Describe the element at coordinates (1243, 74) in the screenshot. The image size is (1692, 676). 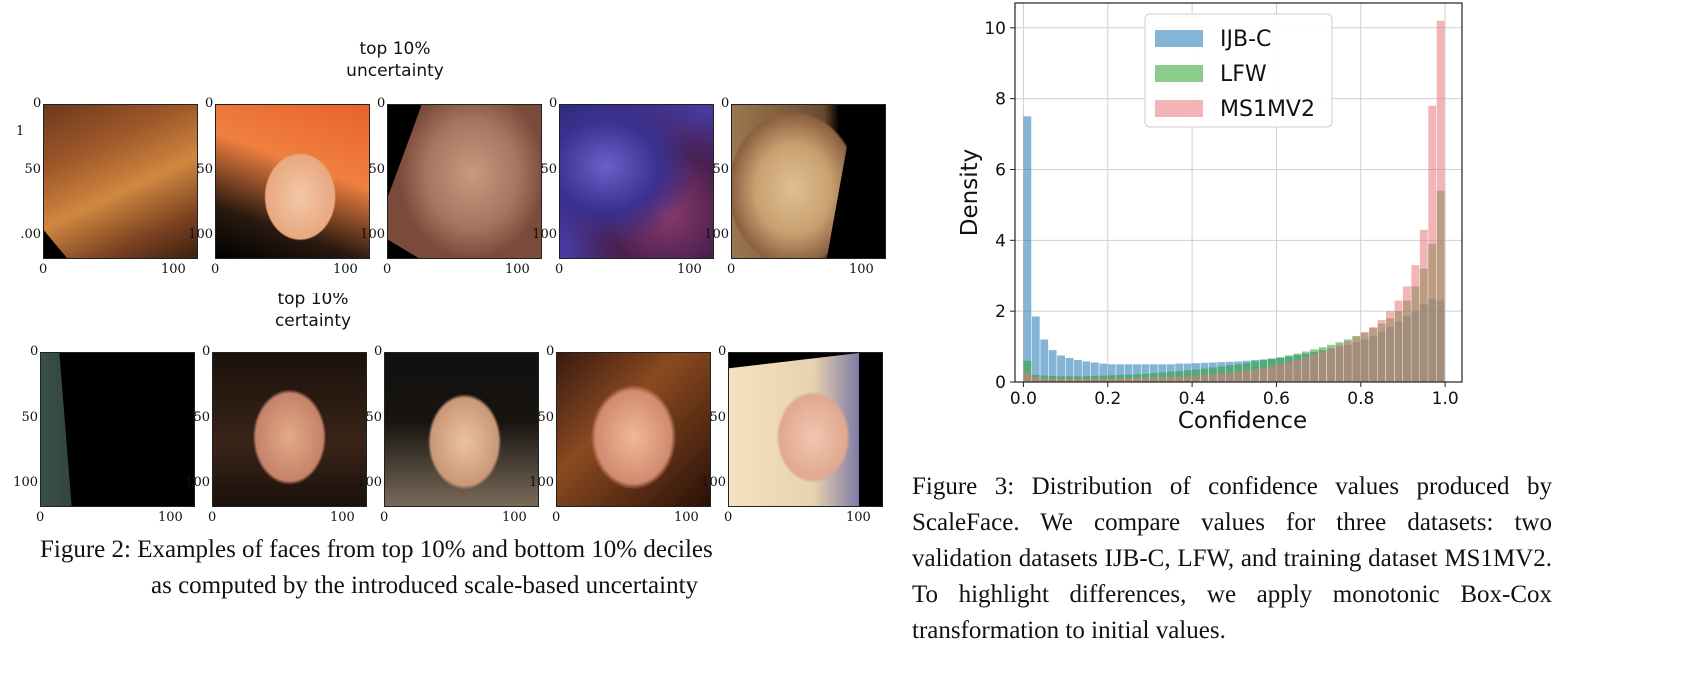
I see `legend-label: LFW` at that location.